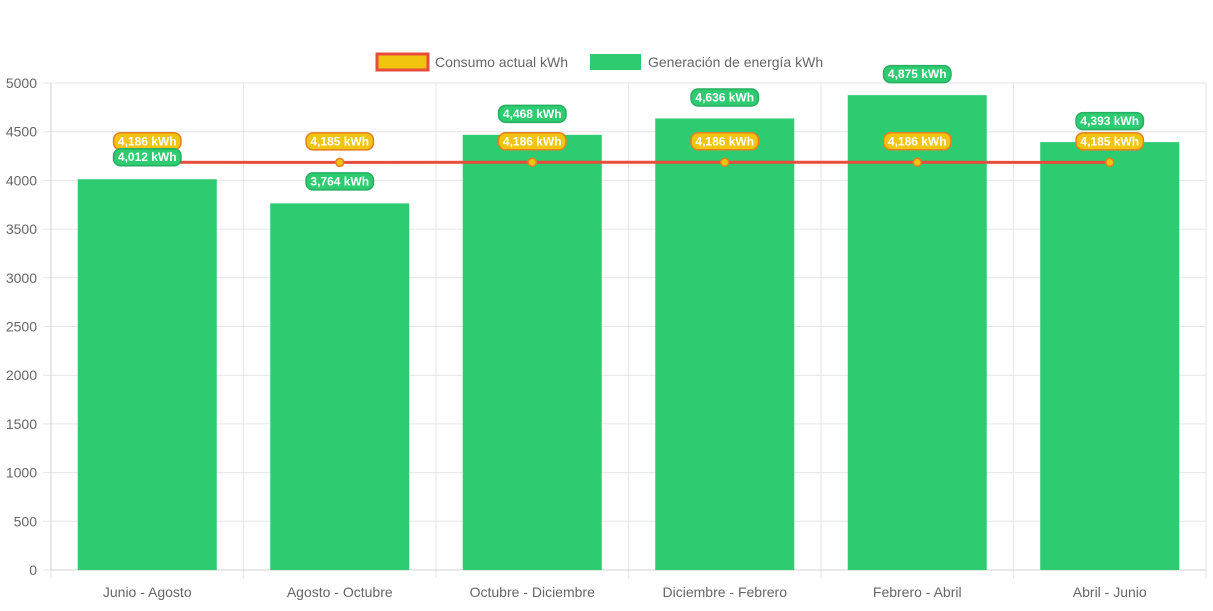 This screenshot has width=1213, height=611. Describe the element at coordinates (21, 424) in the screenshot. I see `y-tick-label: 1500` at that location.